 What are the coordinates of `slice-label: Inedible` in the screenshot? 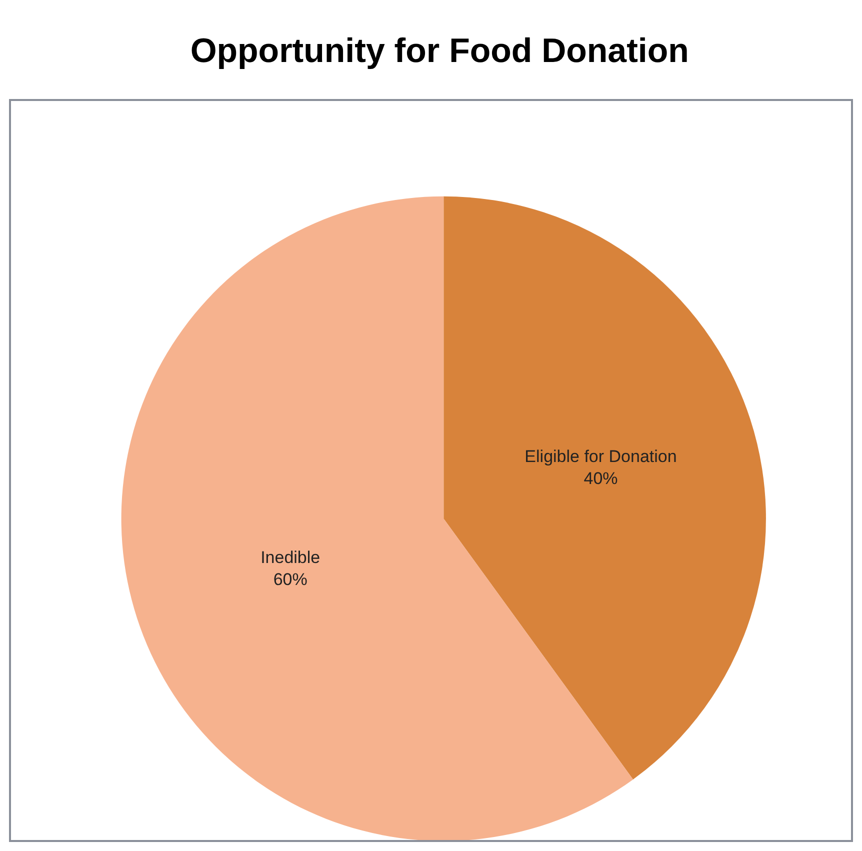 It's located at (290, 557).